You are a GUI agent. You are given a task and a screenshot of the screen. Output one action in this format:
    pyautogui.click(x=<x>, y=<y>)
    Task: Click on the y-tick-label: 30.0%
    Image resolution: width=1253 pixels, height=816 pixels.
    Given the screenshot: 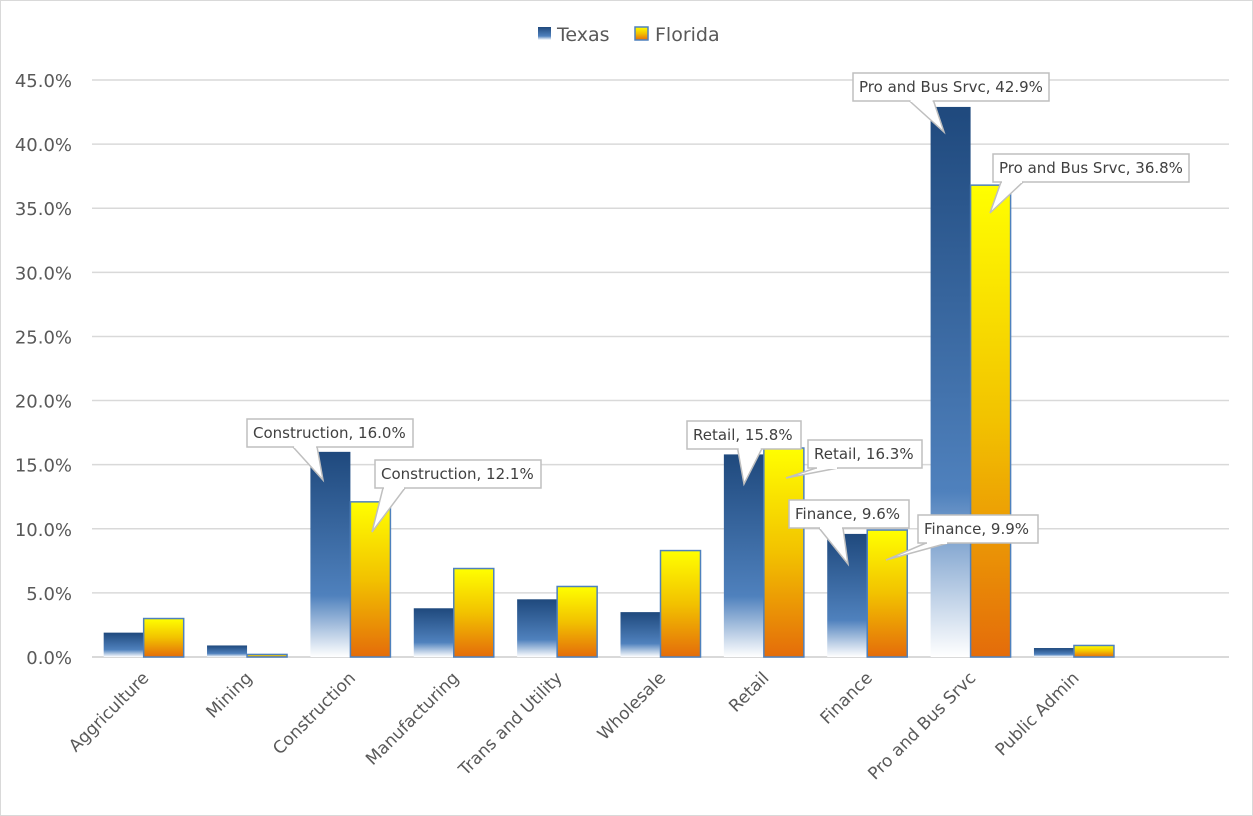 What is the action you would take?
    pyautogui.click(x=43, y=273)
    